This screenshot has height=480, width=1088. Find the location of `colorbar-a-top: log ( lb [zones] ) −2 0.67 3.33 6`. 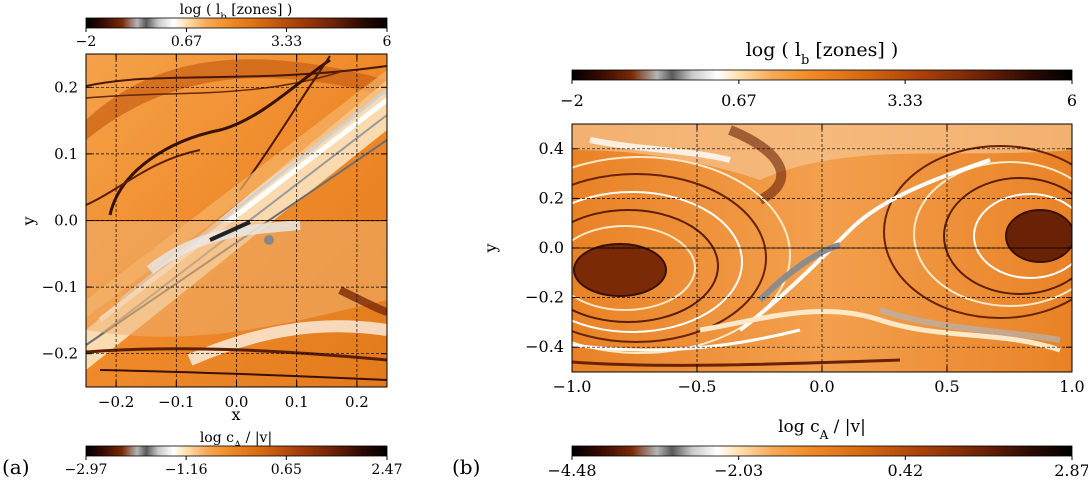

colorbar-a-top: log ( lb [zones] ) −2 0.67 3.33 6 is located at coordinates (234, 26).